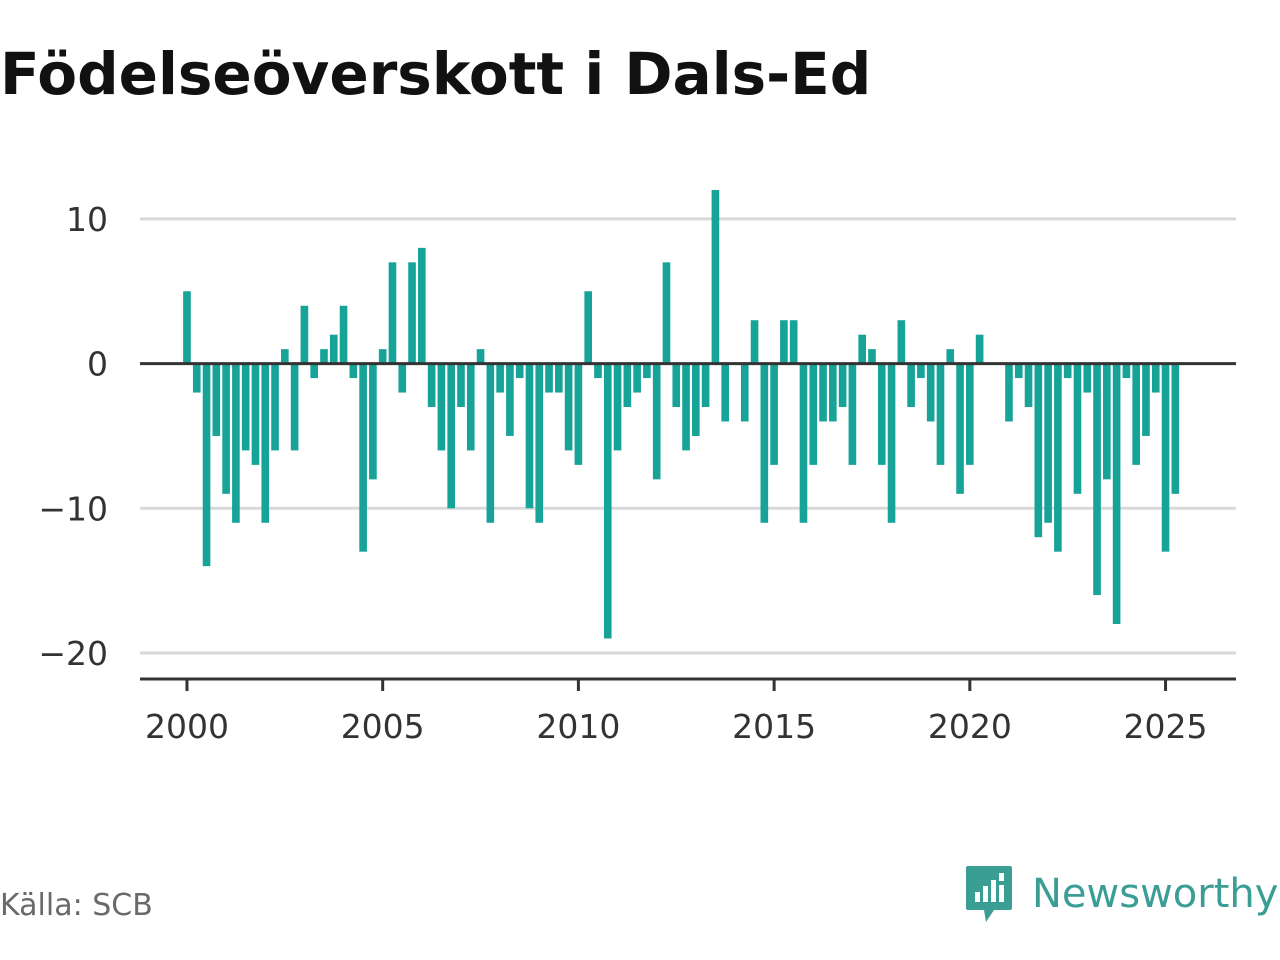 The width and height of the screenshot is (1280, 960). I want to click on newsworthy-logo-icon, so click(989, 894).